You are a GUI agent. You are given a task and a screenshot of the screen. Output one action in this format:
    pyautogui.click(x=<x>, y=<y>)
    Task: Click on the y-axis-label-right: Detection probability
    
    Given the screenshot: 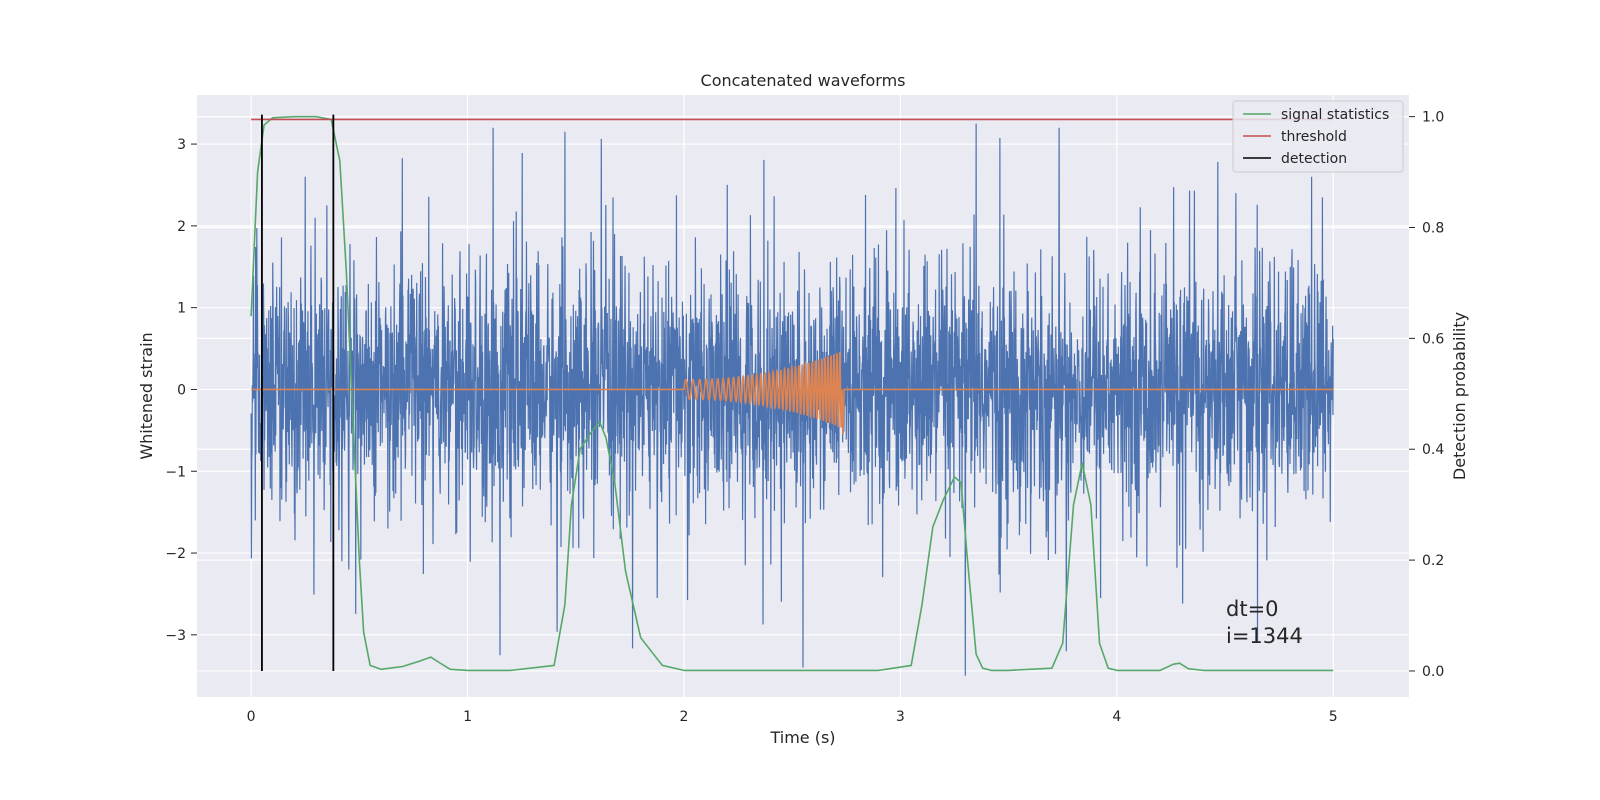 What is the action you would take?
    pyautogui.click(x=1459, y=396)
    